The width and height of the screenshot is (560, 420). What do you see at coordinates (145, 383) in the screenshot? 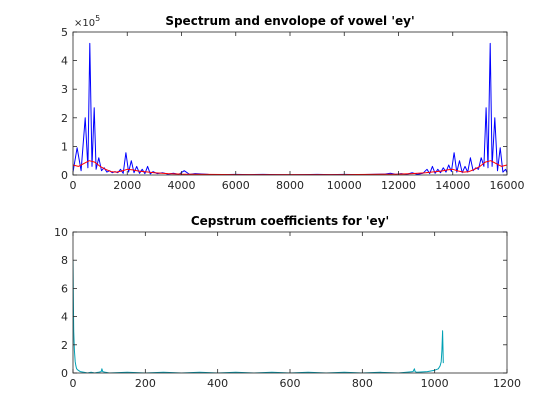
I see `cepstrum-x-tick-label: 200` at bounding box center [145, 383].